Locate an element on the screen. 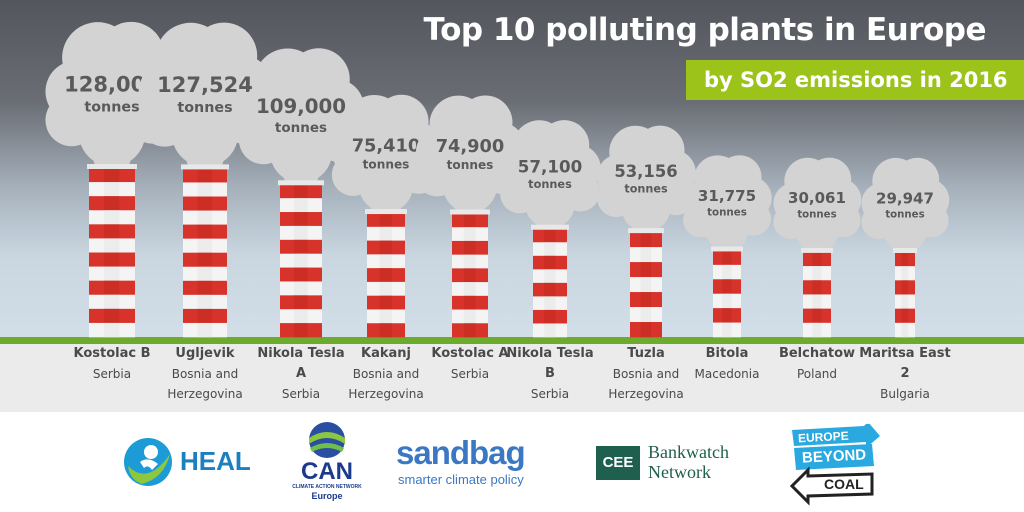  value-label: 30,061 is located at coordinates (817, 198).